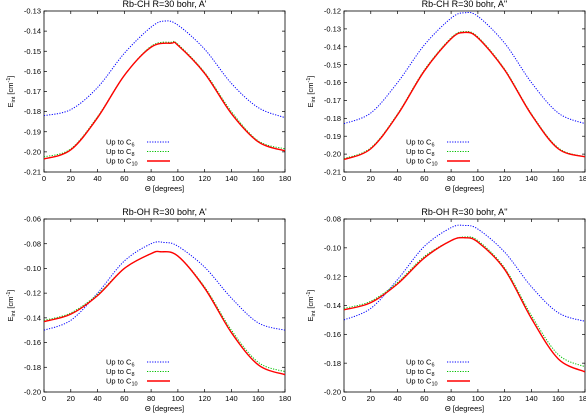 The height and width of the screenshot is (418, 586). What do you see at coordinates (332, 11) in the screenshot?
I see `y-tick-label: -0.12` at bounding box center [332, 11].